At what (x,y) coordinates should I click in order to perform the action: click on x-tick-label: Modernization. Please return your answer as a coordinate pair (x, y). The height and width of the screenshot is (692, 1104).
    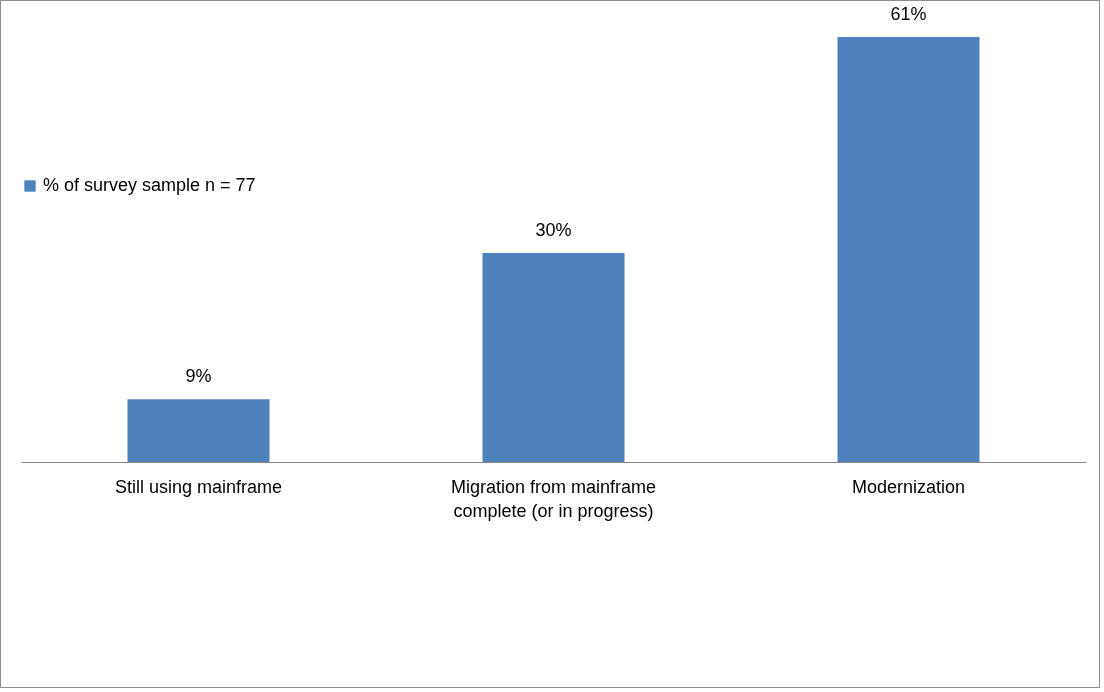
    Looking at the image, I should click on (908, 486).